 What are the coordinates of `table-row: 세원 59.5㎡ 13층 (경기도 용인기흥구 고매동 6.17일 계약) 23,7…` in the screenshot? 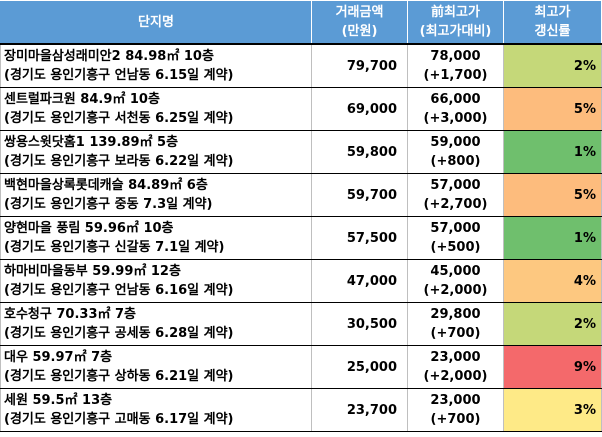 It's located at (301, 410).